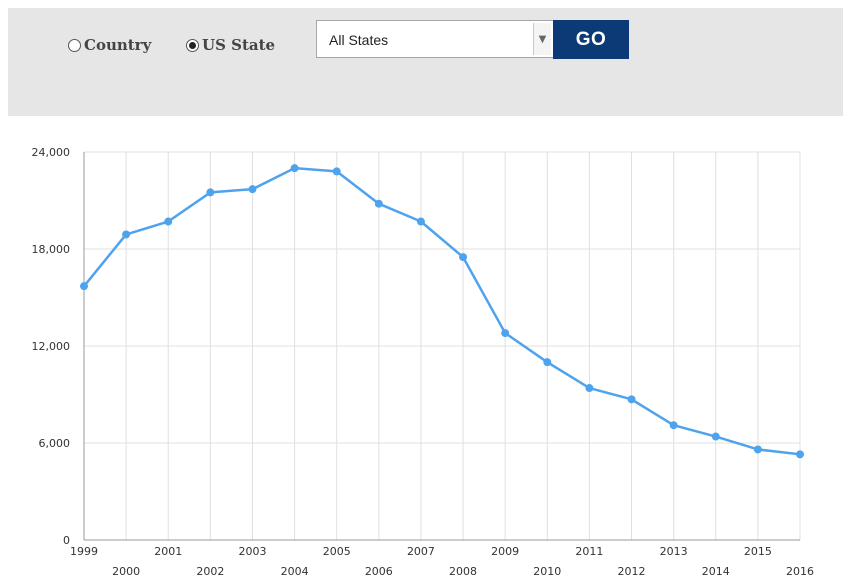 Image resolution: width=843 pixels, height=582 pixels. What do you see at coordinates (716, 571) in the screenshot?
I see `x-tick-label: 2014` at bounding box center [716, 571].